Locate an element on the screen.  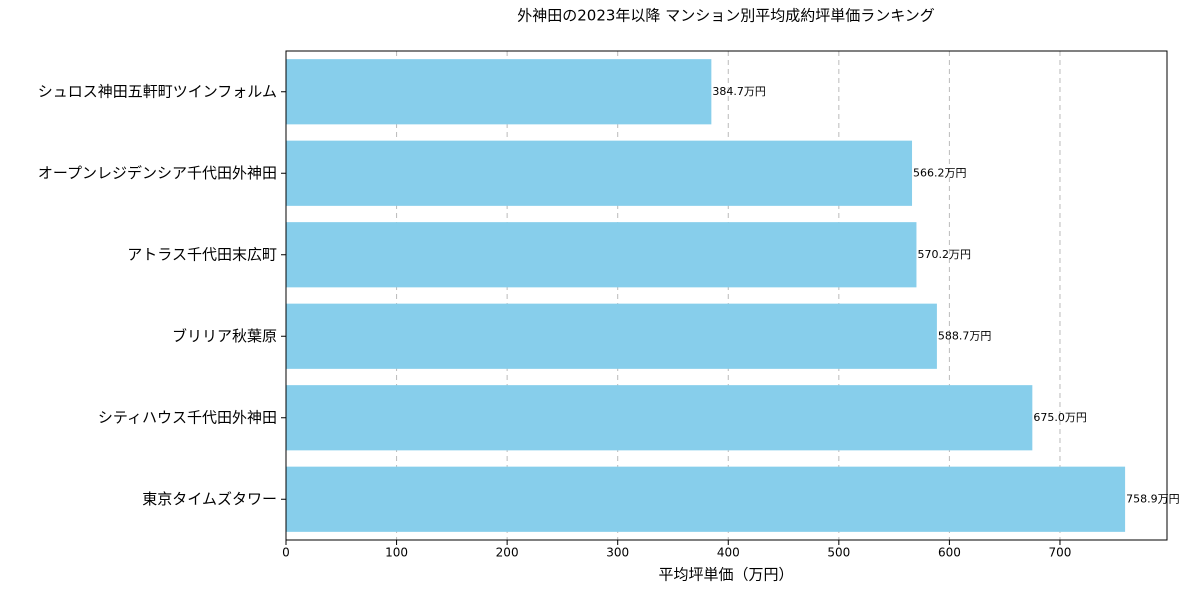
x-tick-label: 700 is located at coordinates (1060, 553).